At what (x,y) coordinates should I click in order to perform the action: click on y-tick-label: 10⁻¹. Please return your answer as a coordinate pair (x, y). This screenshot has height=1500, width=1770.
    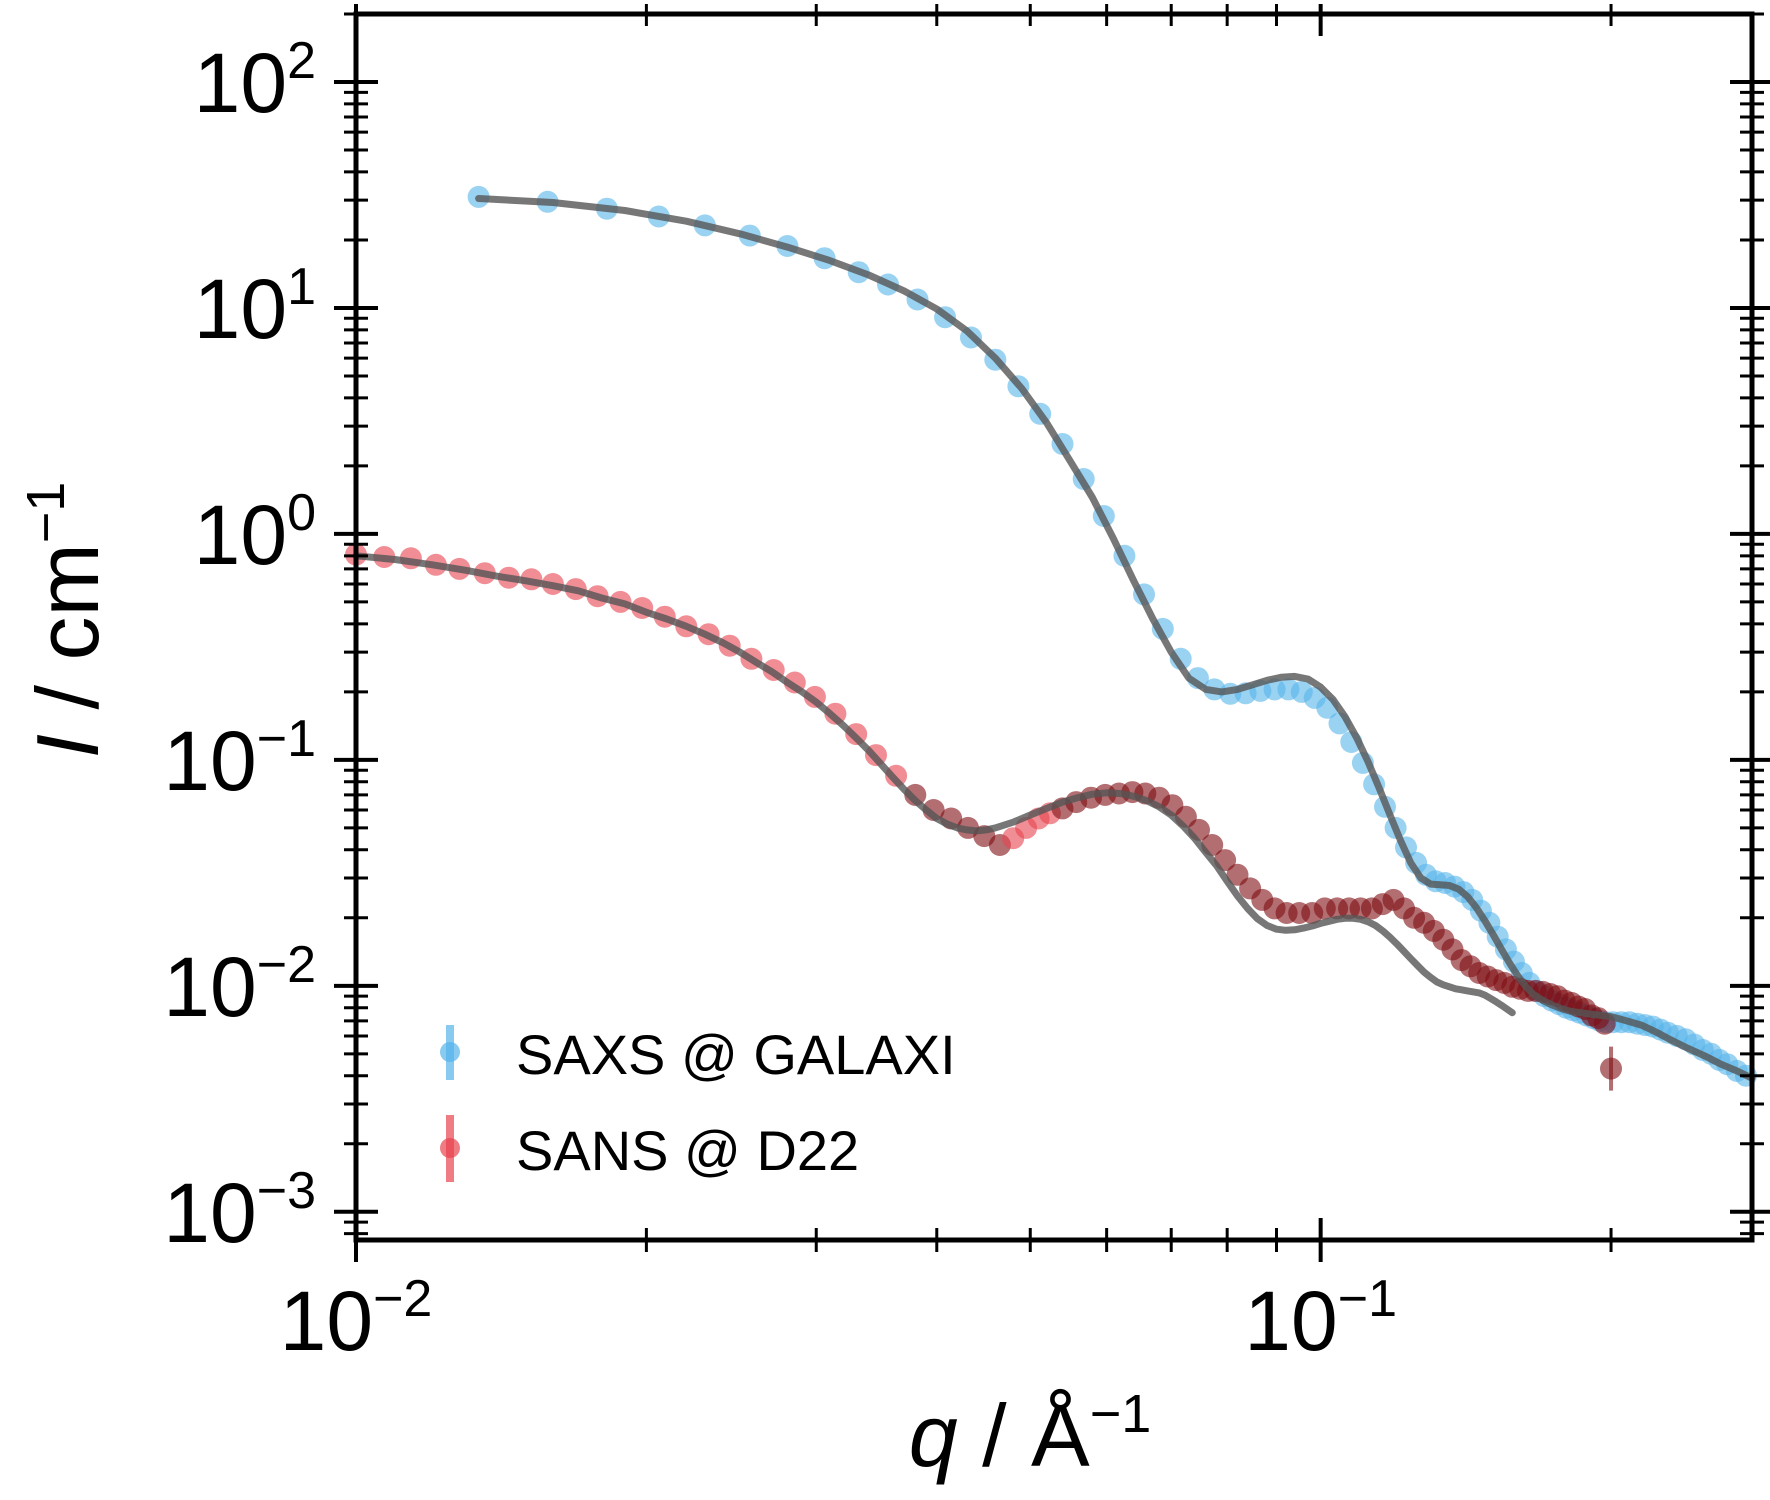
    Looking at the image, I should click on (239, 759).